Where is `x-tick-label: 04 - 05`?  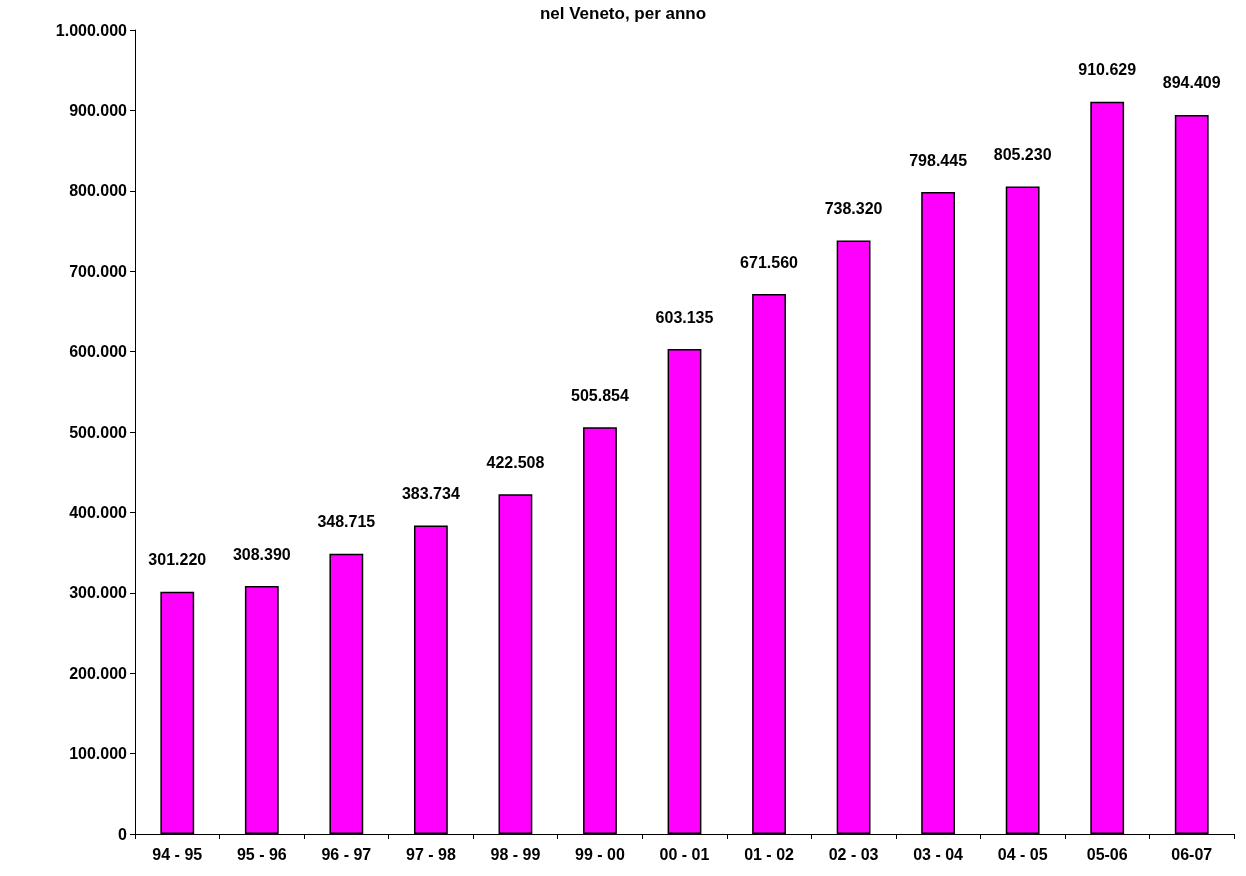
x-tick-label: 04 - 05 is located at coordinates (1022, 854).